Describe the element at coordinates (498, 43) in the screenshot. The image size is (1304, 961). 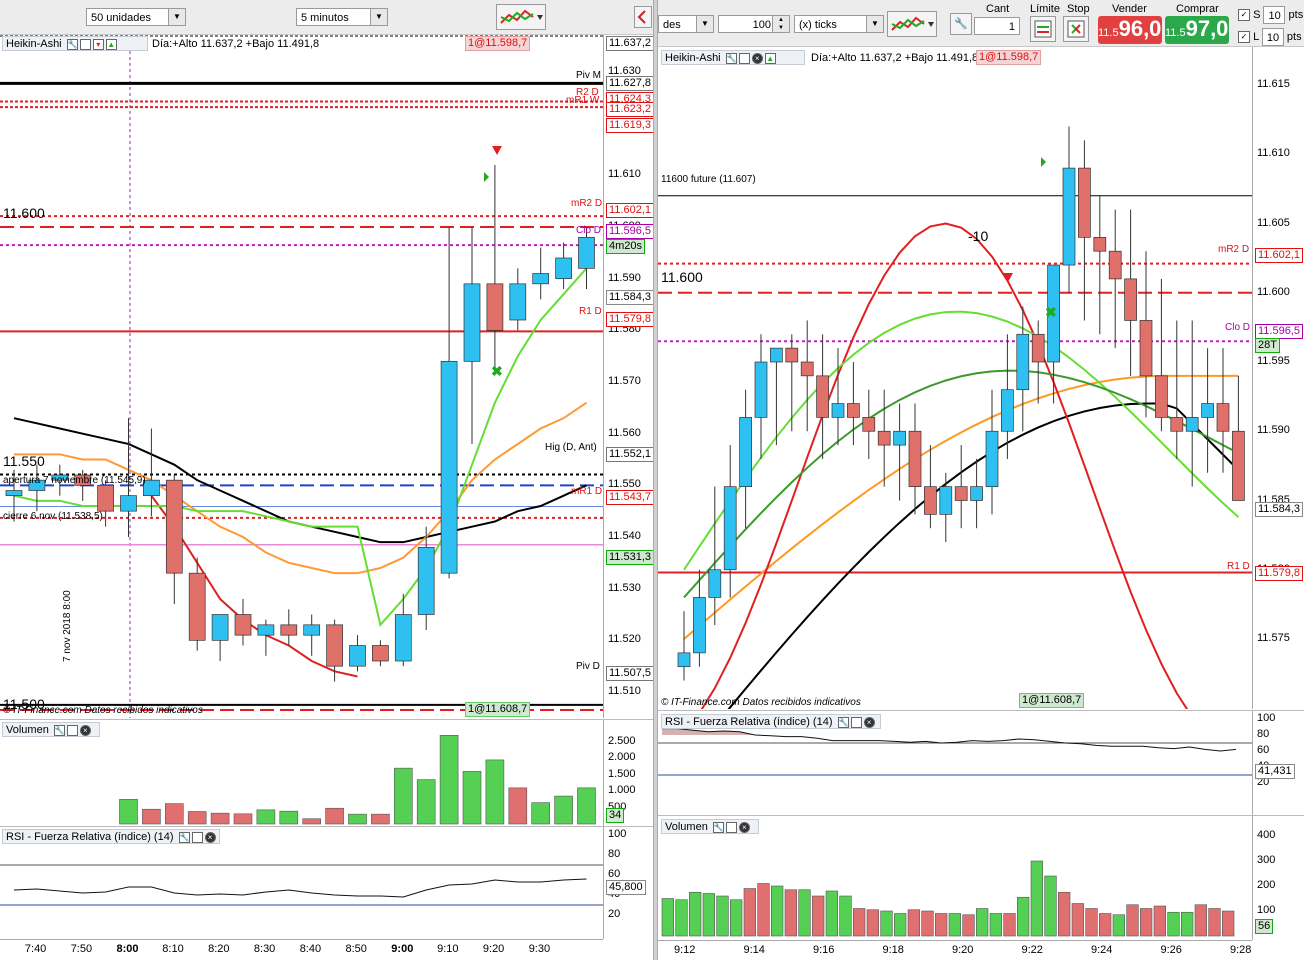
I see `left-order-tag-top: 1@11.598,7` at that location.